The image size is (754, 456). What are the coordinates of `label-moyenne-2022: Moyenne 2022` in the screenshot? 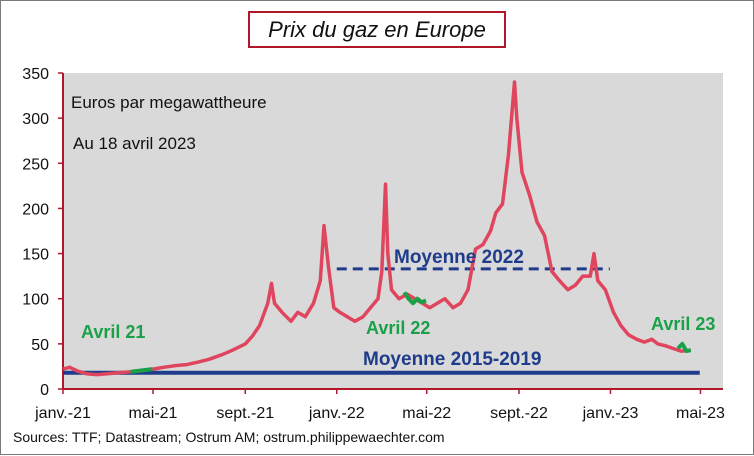 It's located at (459, 257).